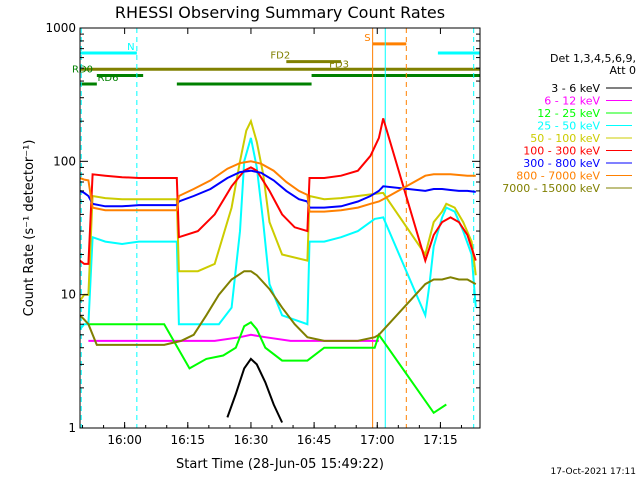 The height and width of the screenshot is (480, 640). What do you see at coordinates (29, 228) in the screenshot?
I see `y-axis-label: Count Rate (s⁻¹ detector⁻¹)` at bounding box center [29, 228].